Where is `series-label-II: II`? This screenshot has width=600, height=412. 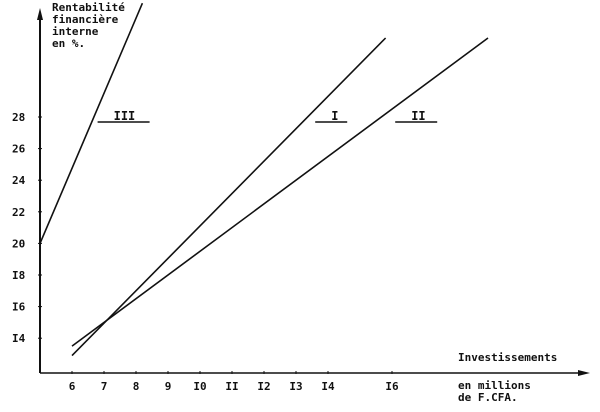 series-label-II: II is located at coordinates (418, 116).